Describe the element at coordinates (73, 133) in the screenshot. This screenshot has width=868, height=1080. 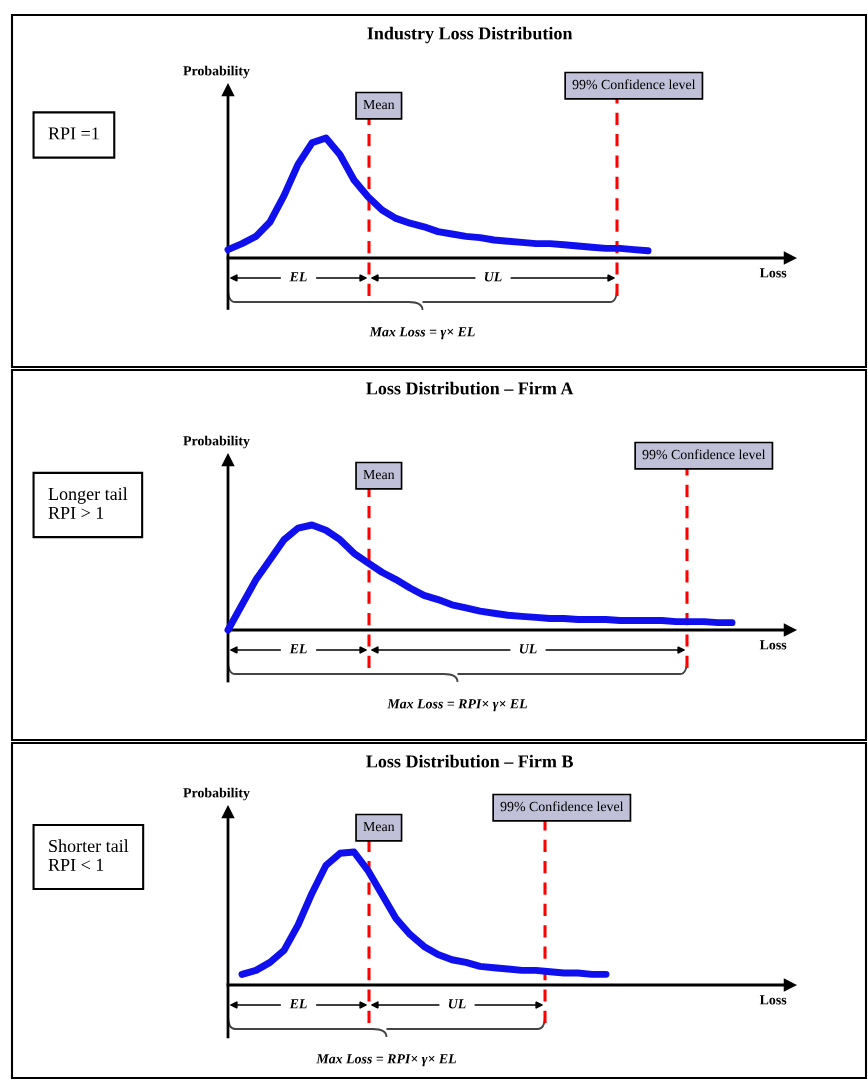
I see `text: RPI =1` at that location.